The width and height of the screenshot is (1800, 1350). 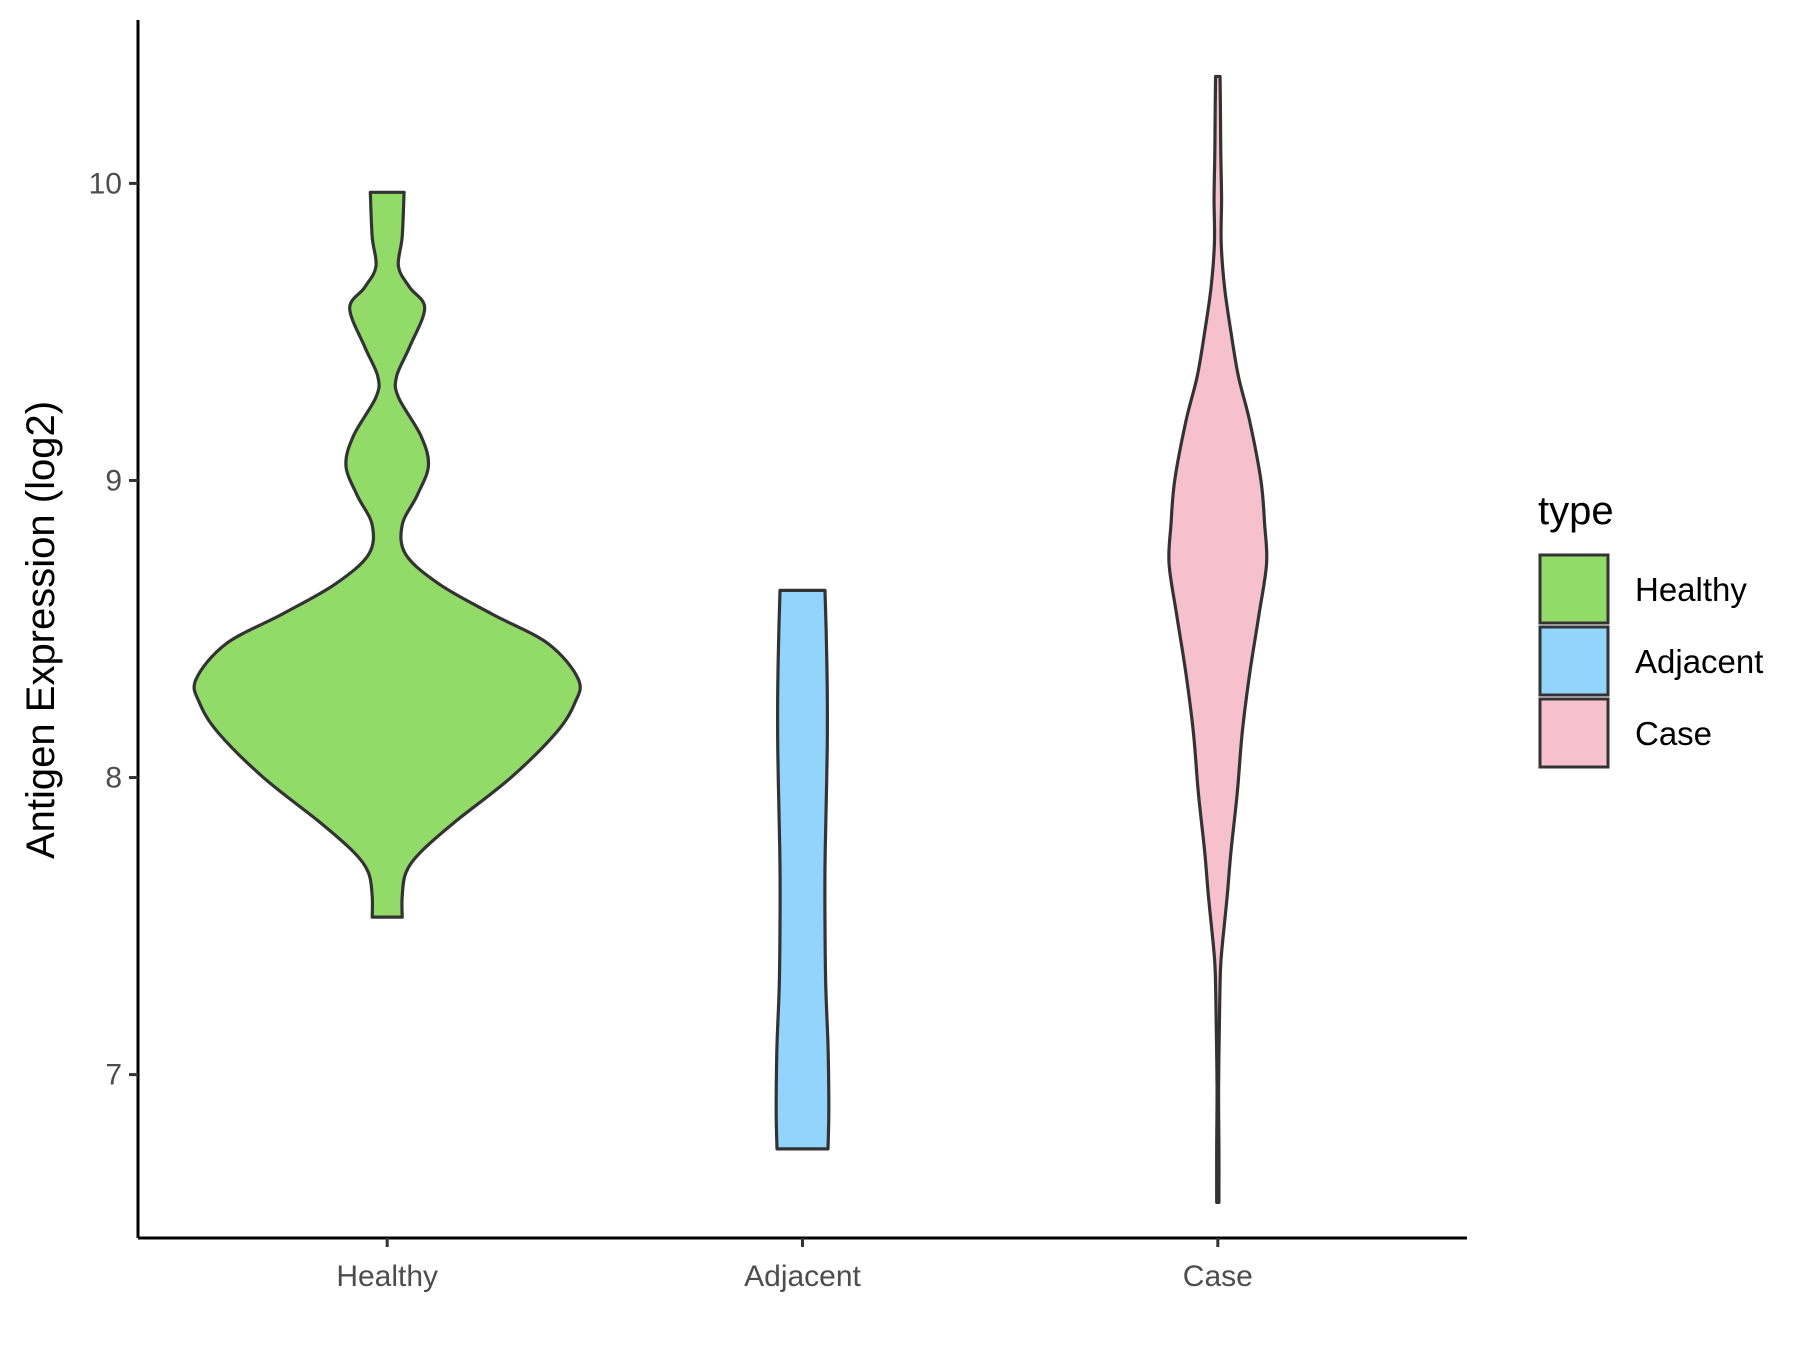 I want to click on violin-healthy, so click(x=387, y=554).